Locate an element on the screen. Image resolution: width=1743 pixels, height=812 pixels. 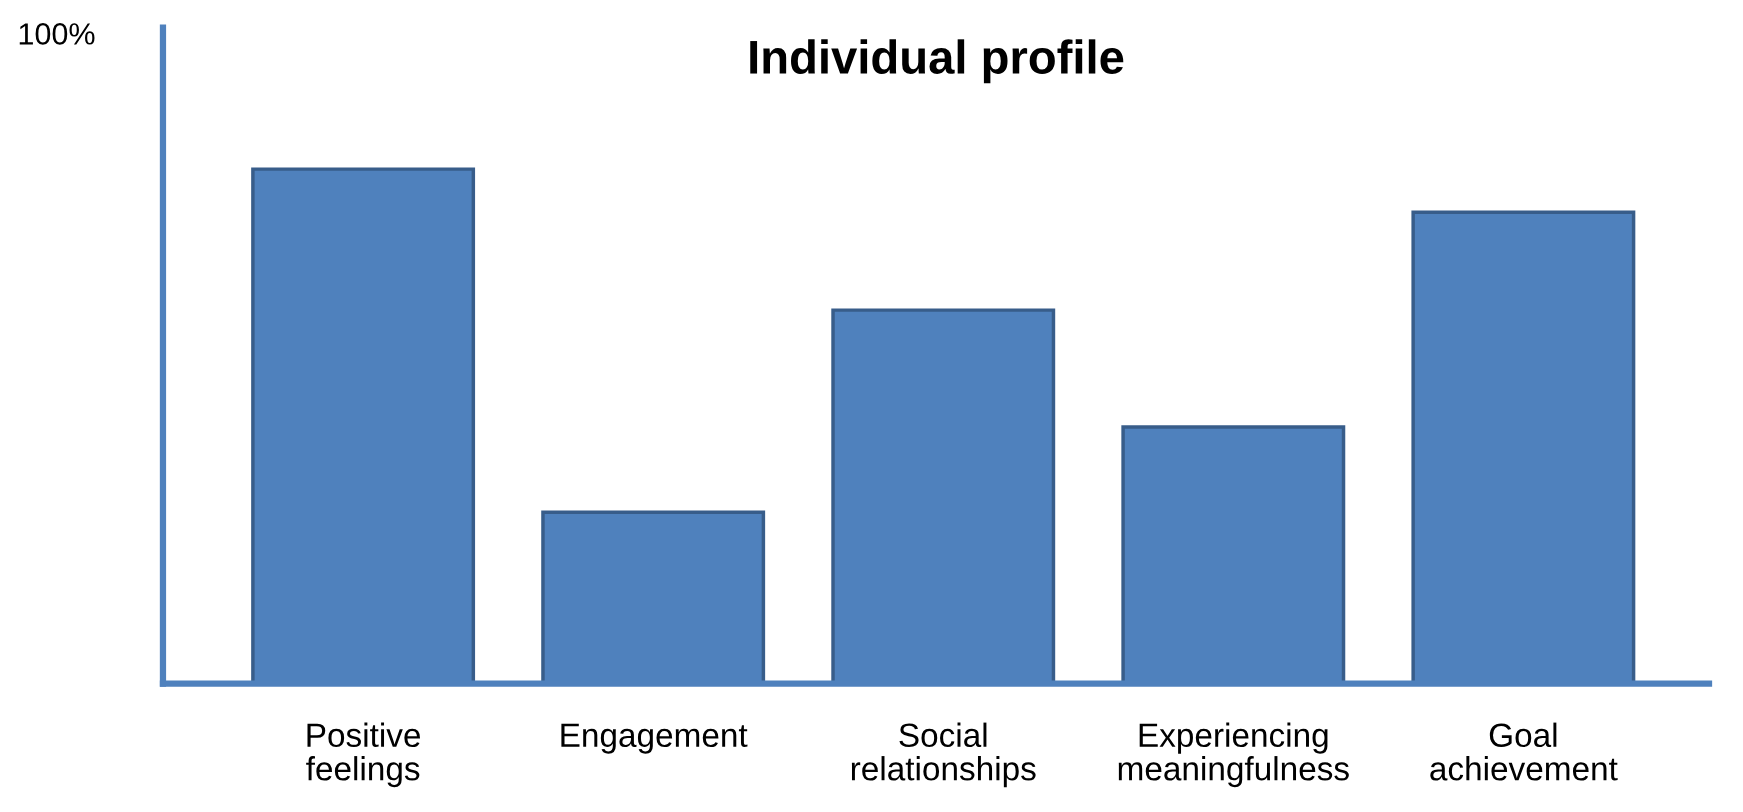
x-tick-label: Social relationships is located at coordinates (943, 755).